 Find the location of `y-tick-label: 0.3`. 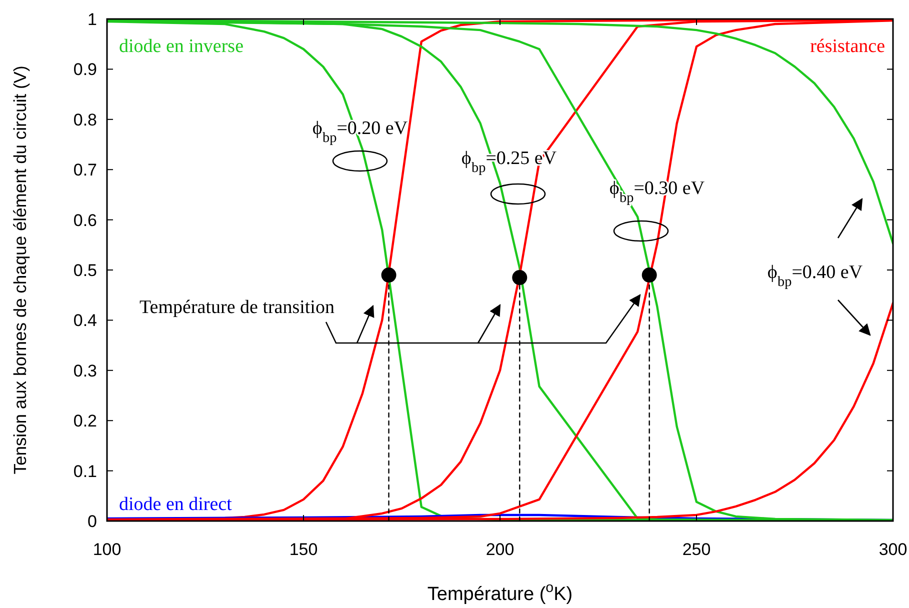

y-tick-label: 0.3 is located at coordinates (85, 370).